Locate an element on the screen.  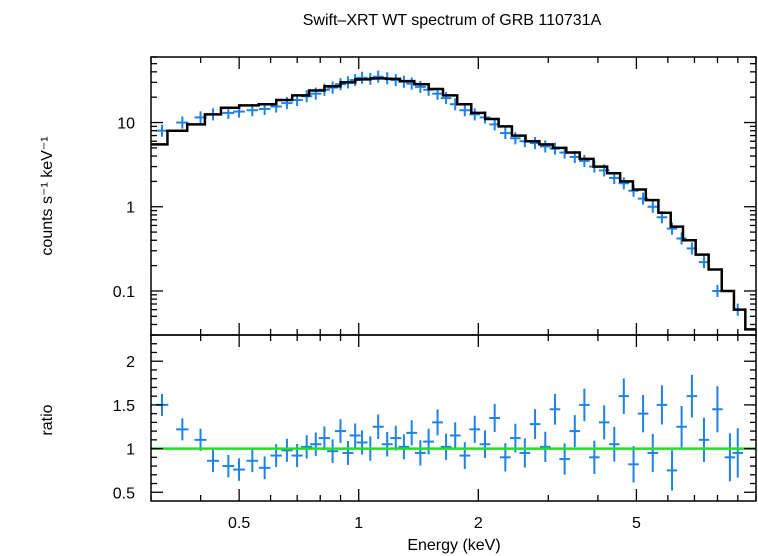
x-tick-label: 1 is located at coordinates (358, 523).